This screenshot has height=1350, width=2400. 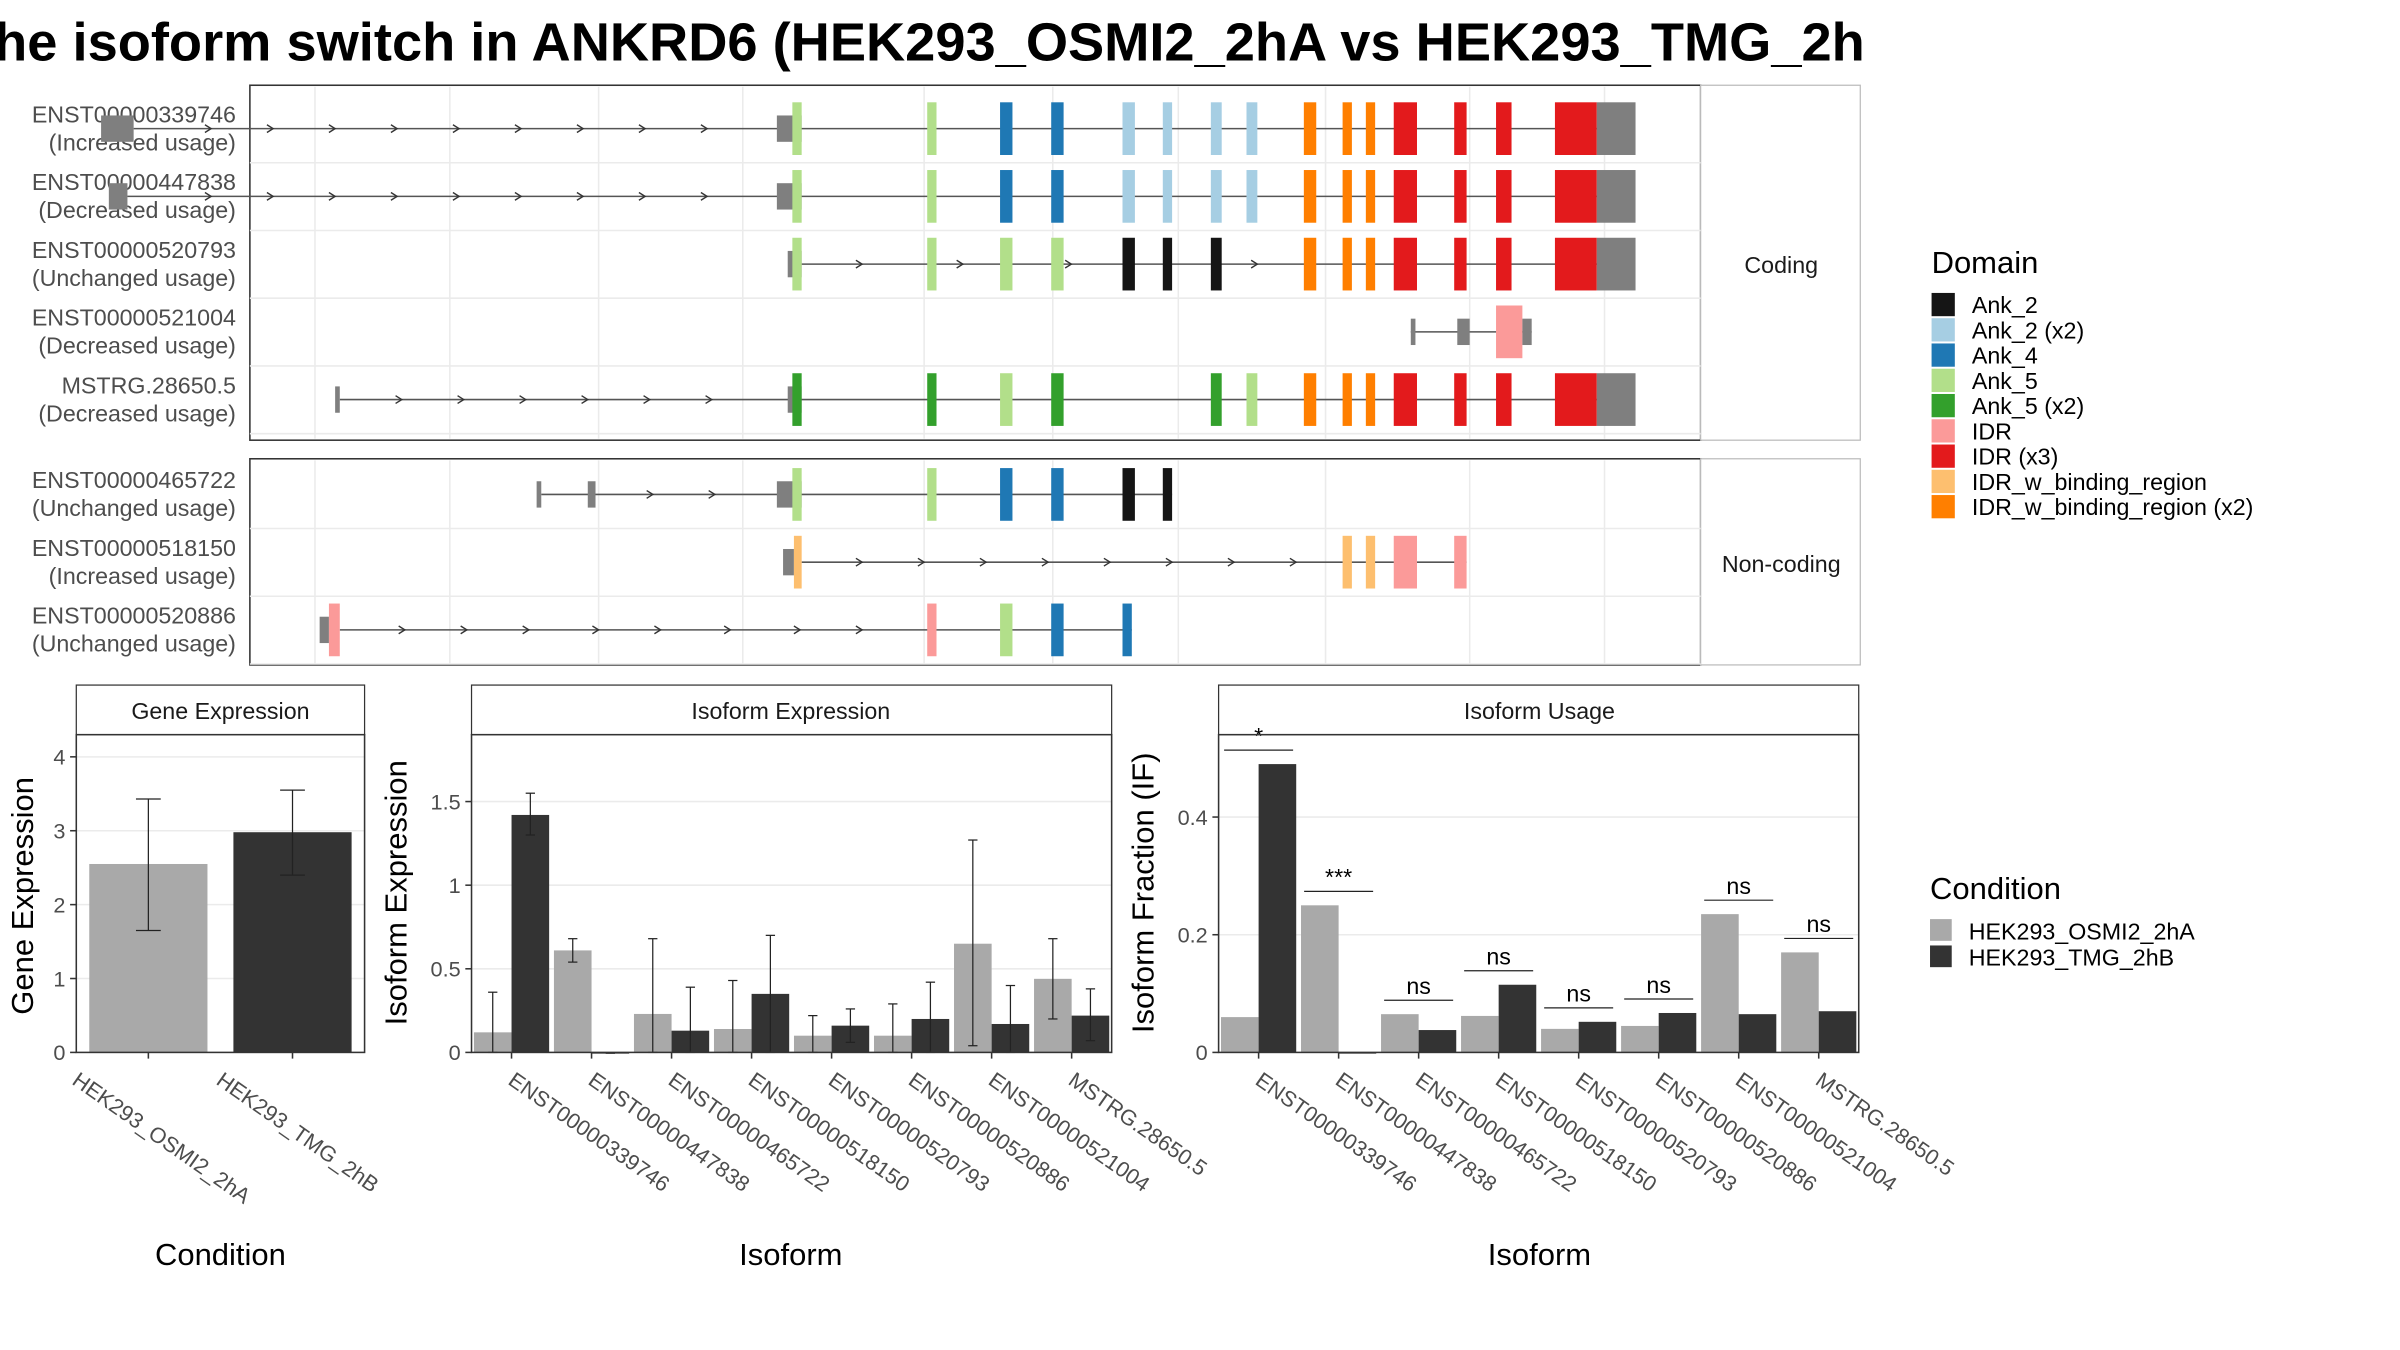 I want to click on y-tick-label: 1.5, so click(x=446, y=801).